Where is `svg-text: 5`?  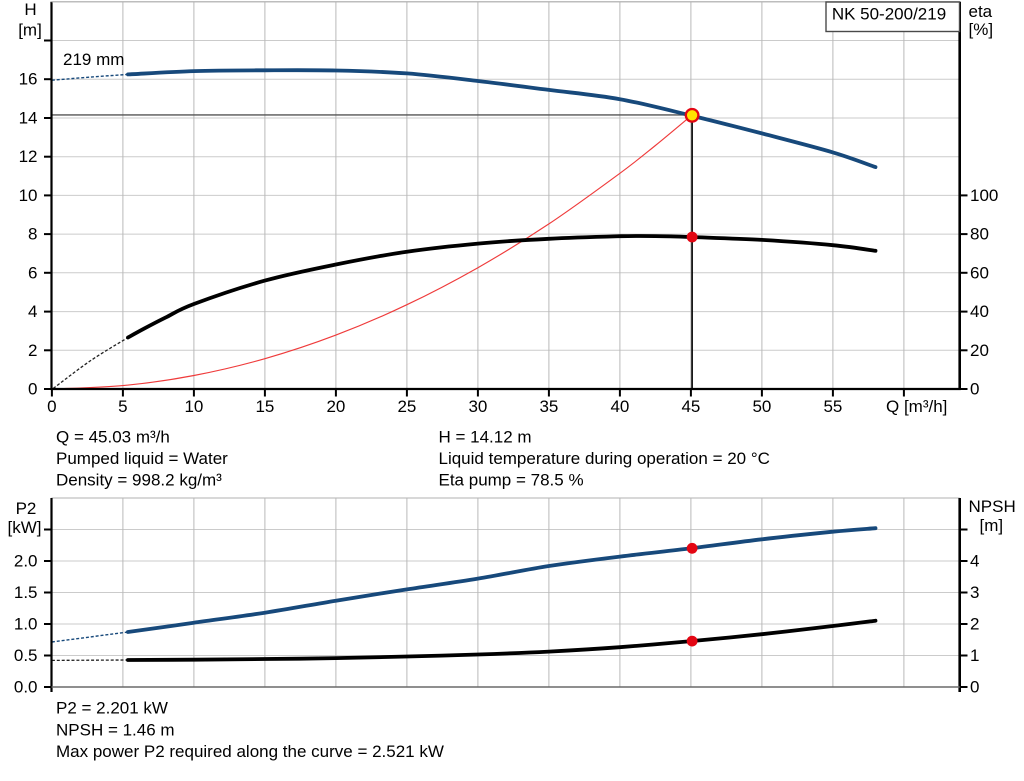
svg-text: 5 is located at coordinates (122, 406).